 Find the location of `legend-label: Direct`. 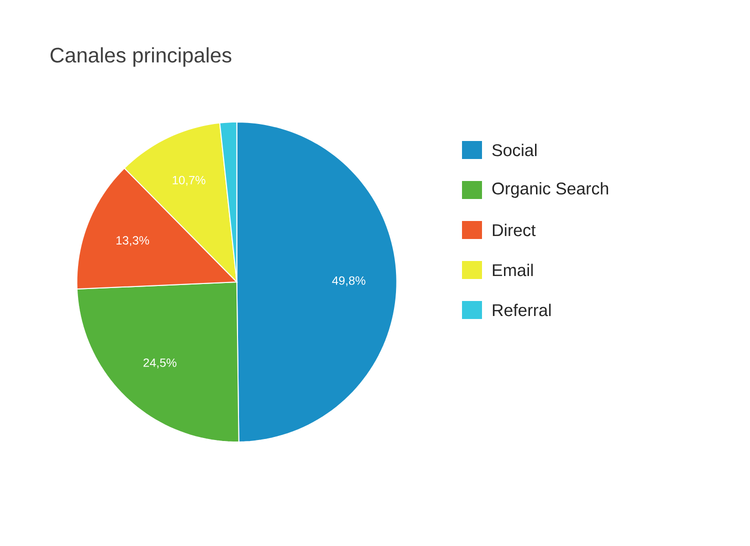

legend-label: Direct is located at coordinates (514, 230).